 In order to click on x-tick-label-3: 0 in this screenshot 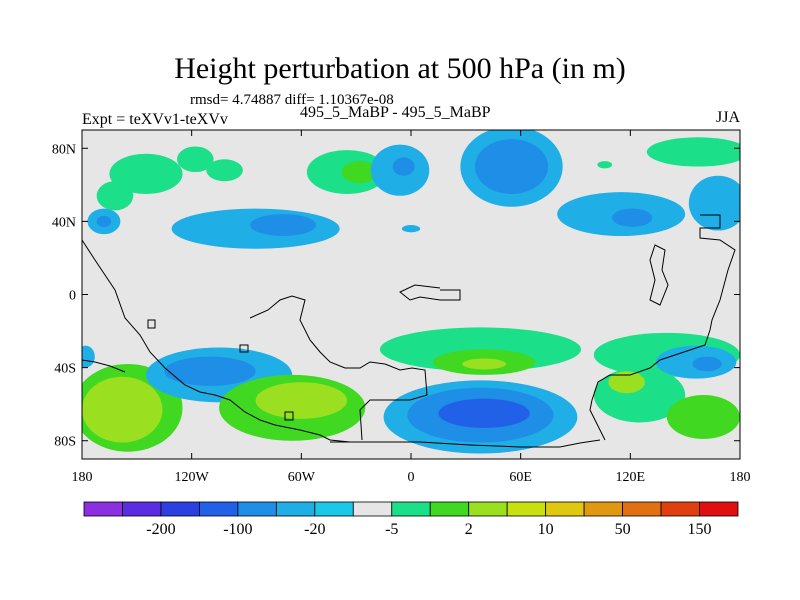, I will do `click(411, 477)`.